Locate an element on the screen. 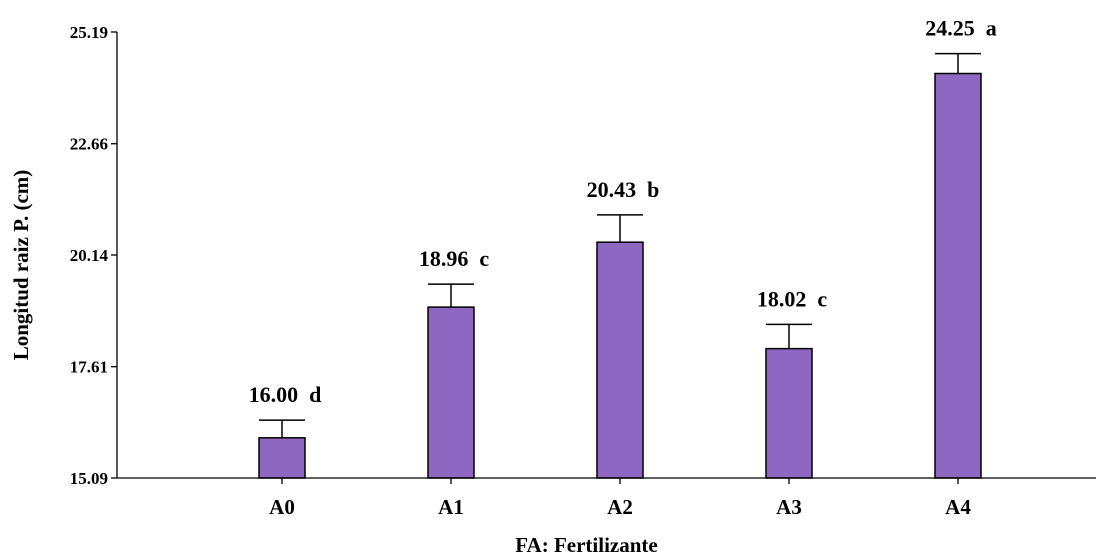 The height and width of the screenshot is (558, 1116). data-label-a2: 20.43 b is located at coordinates (623, 189).